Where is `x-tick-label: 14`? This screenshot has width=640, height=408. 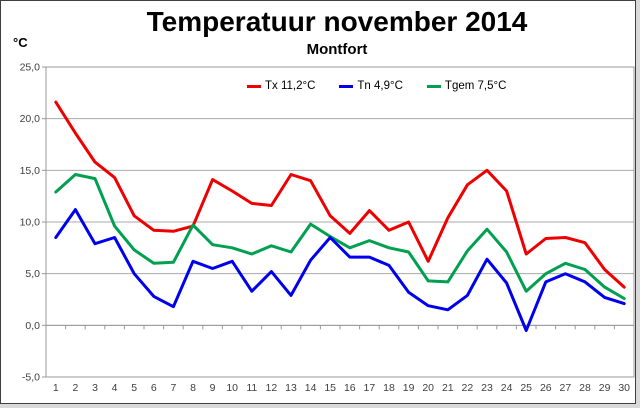 x-tick-label: 14 is located at coordinates (311, 388).